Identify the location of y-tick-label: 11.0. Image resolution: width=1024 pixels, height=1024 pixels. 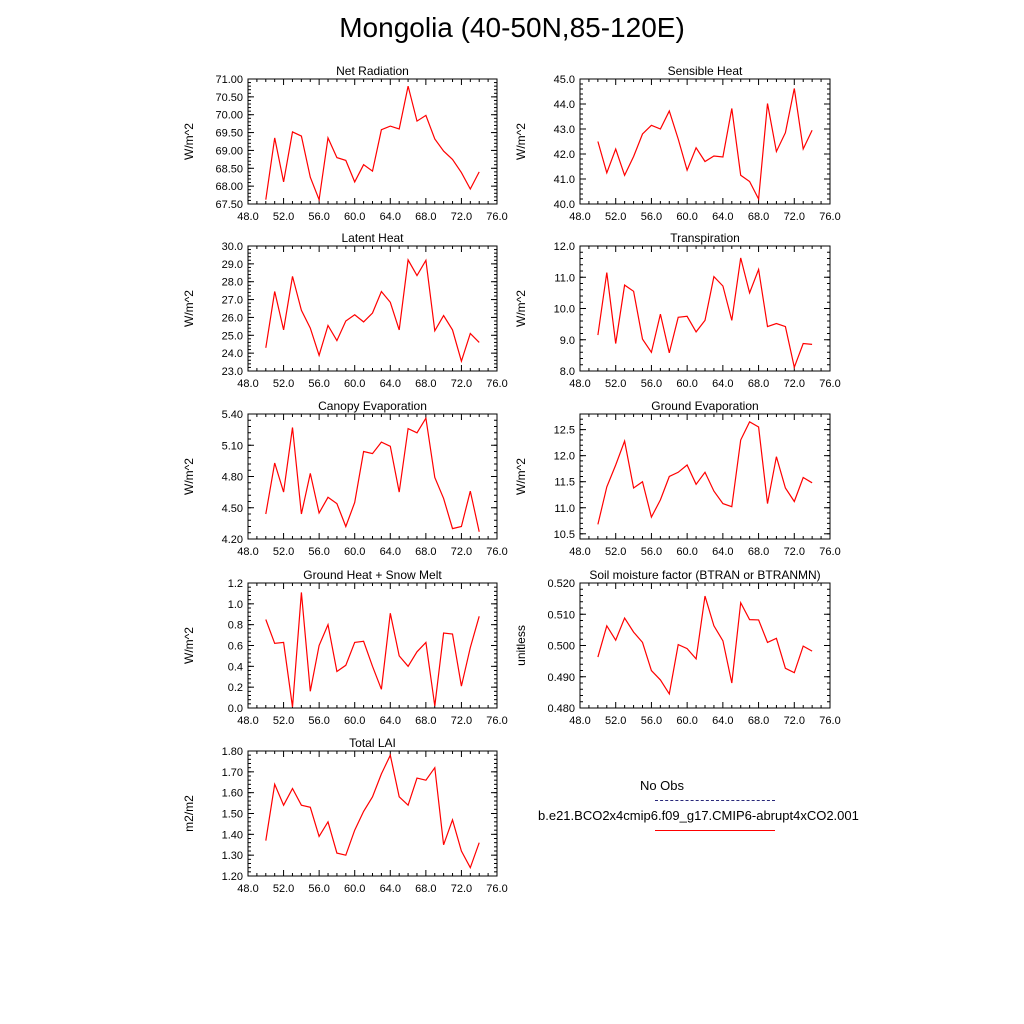
(564, 278).